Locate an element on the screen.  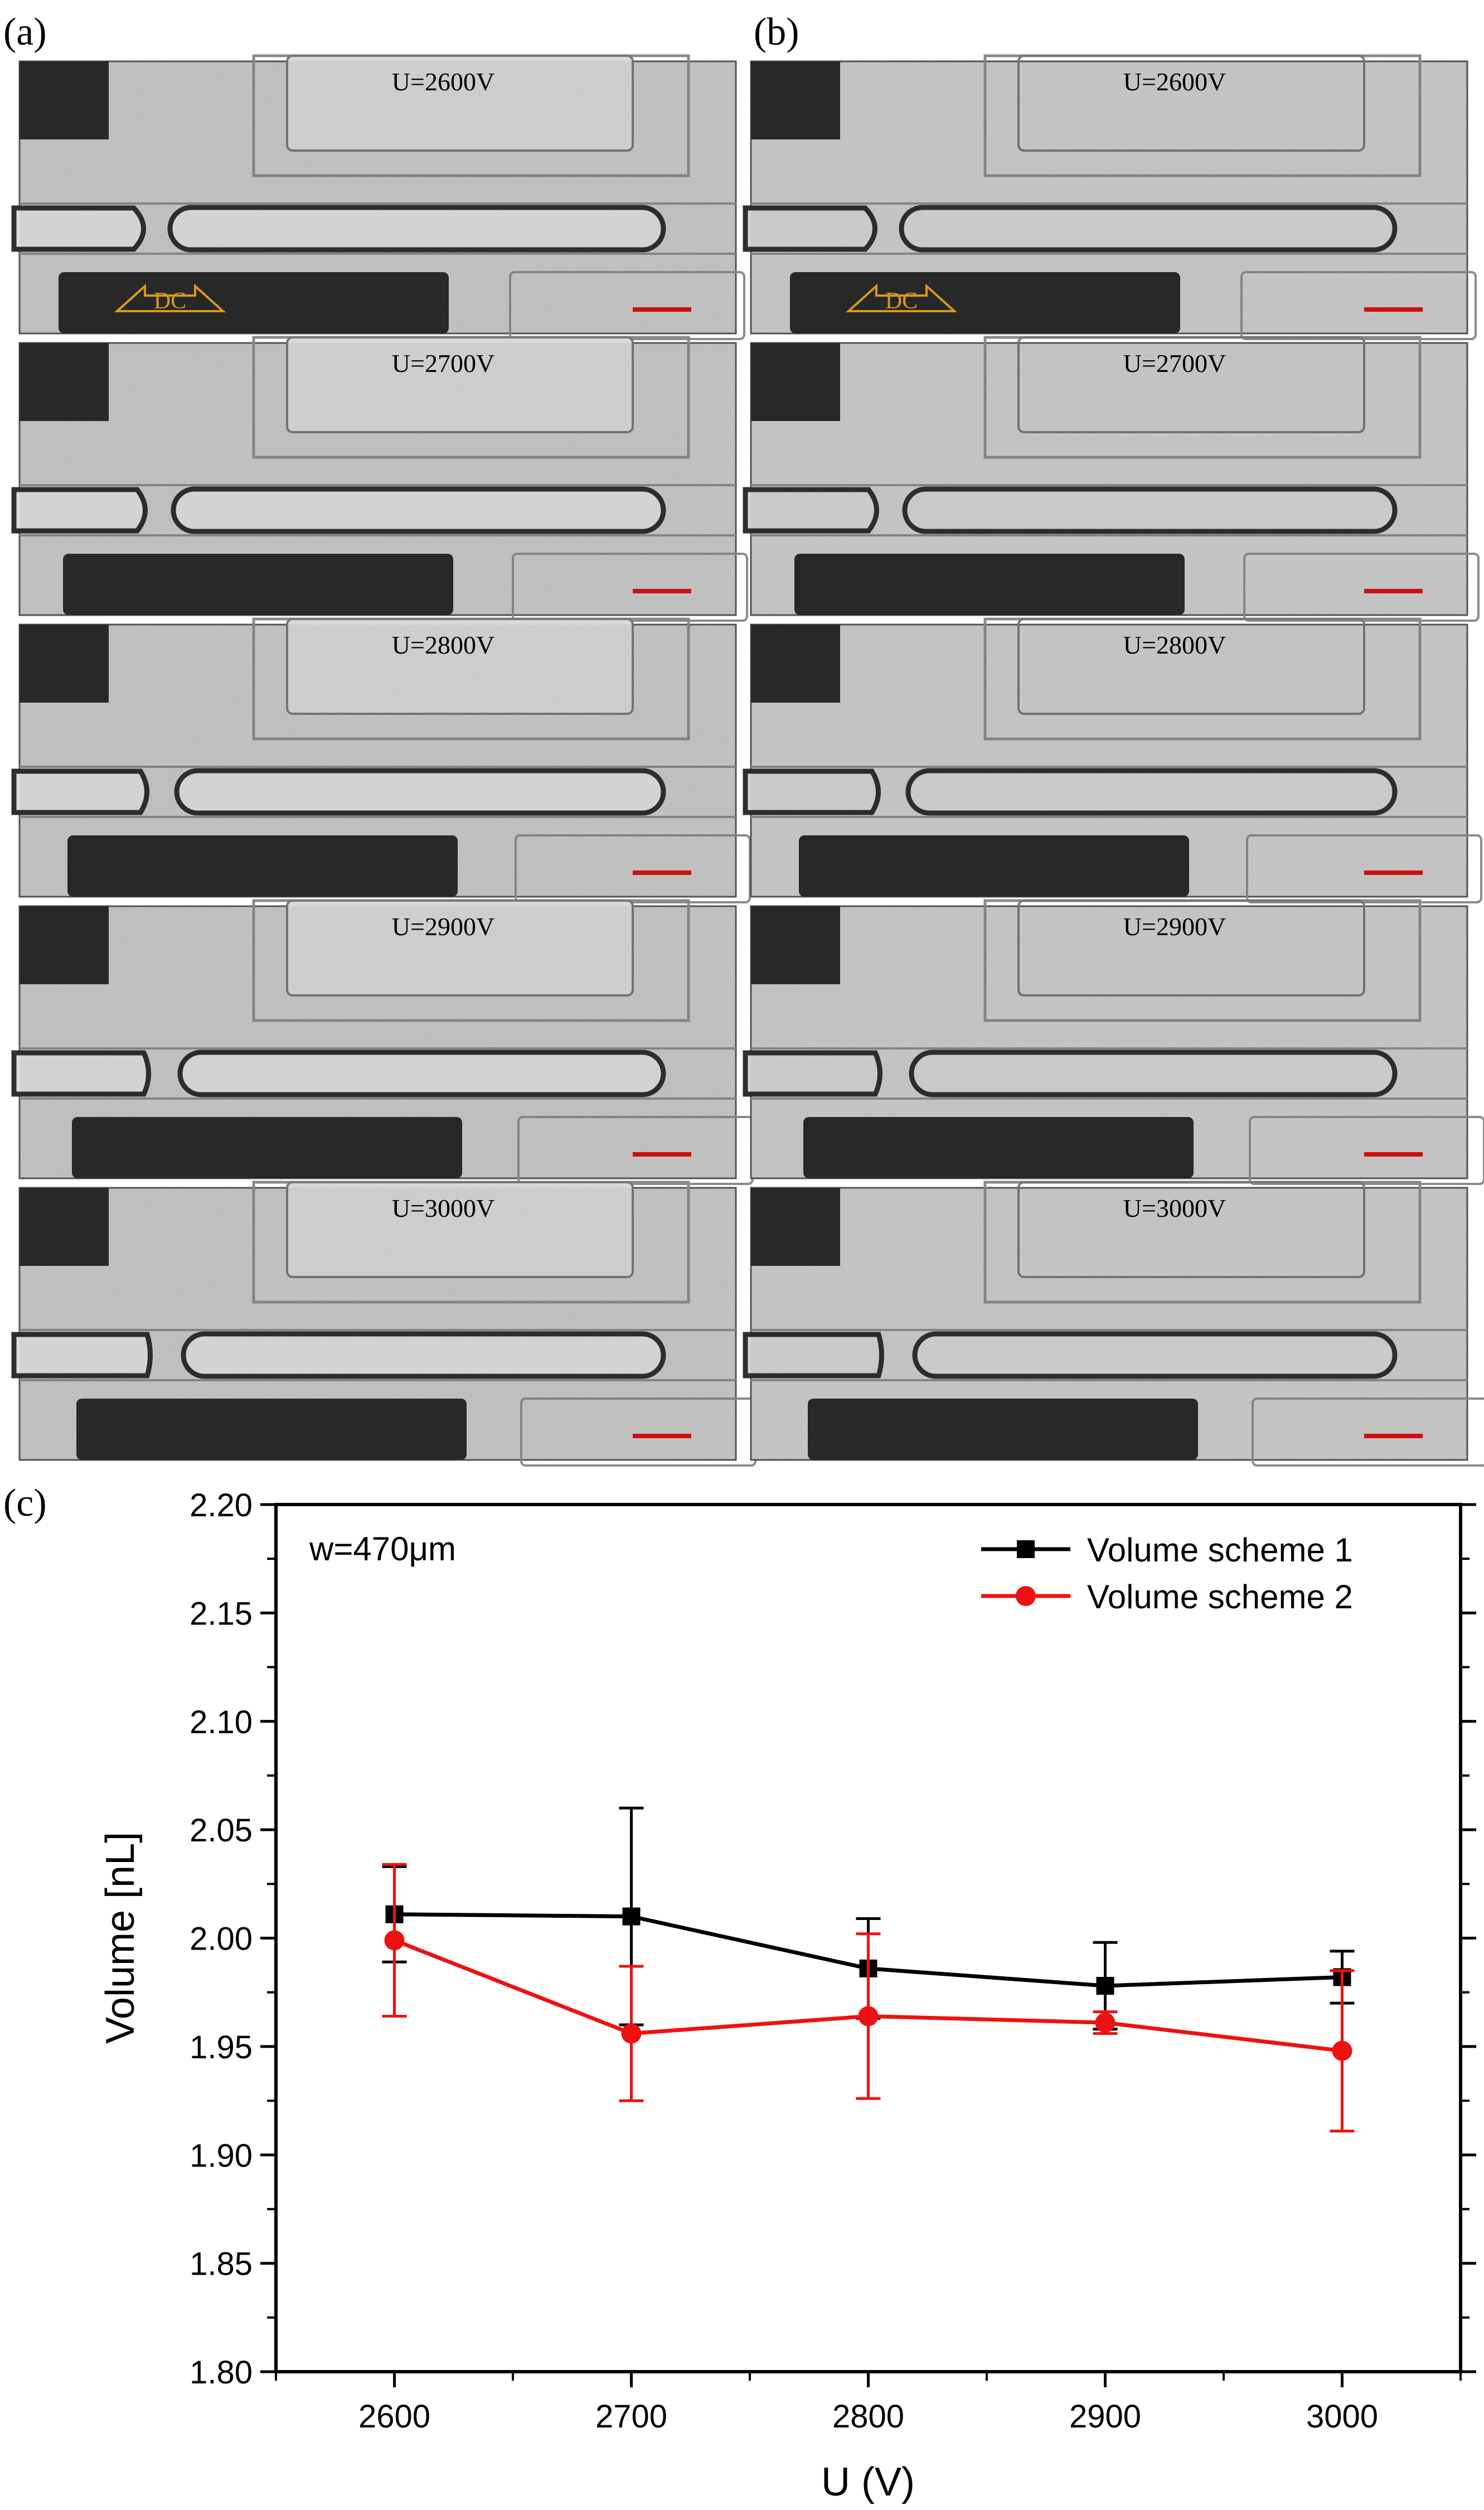
micrograph-a-4: U=3000V is located at coordinates (383, 1324).